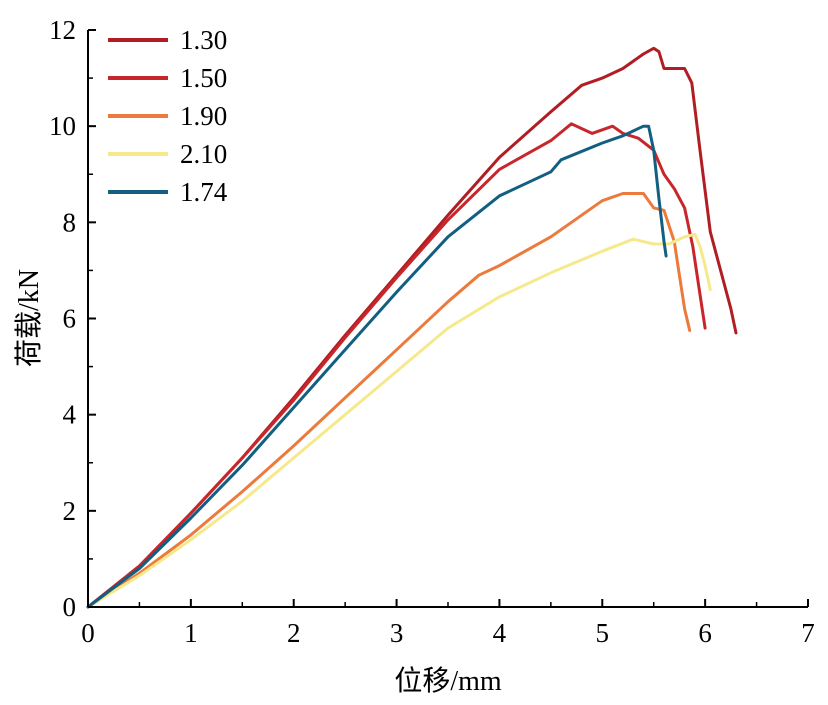 Image resolution: width=828 pixels, height=705 pixels. I want to click on y-tick-label: 10, so click(62, 126).